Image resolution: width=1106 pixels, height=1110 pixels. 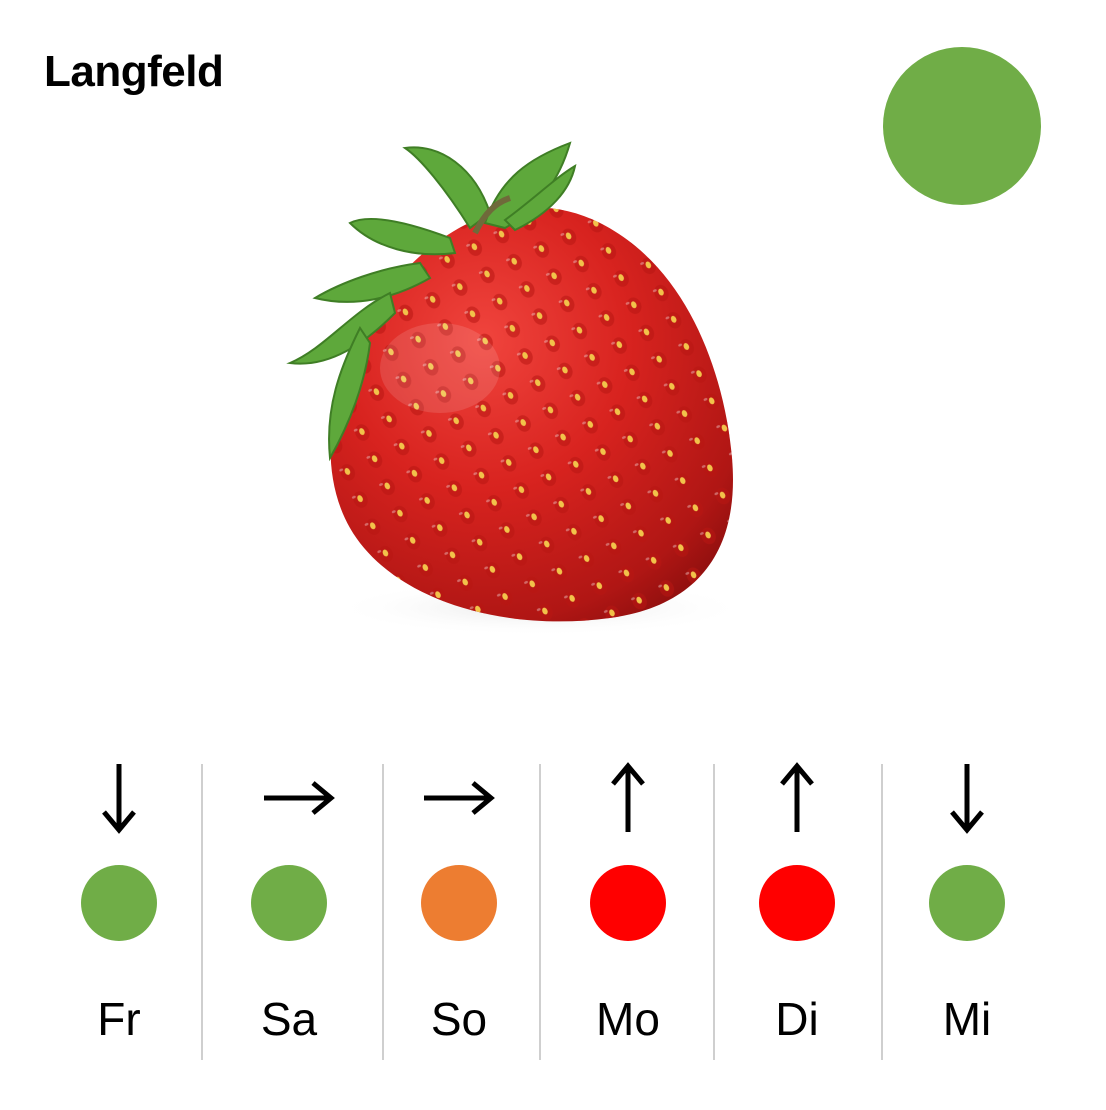 I want to click on day-label: Fr, so click(x=119, y=1019).